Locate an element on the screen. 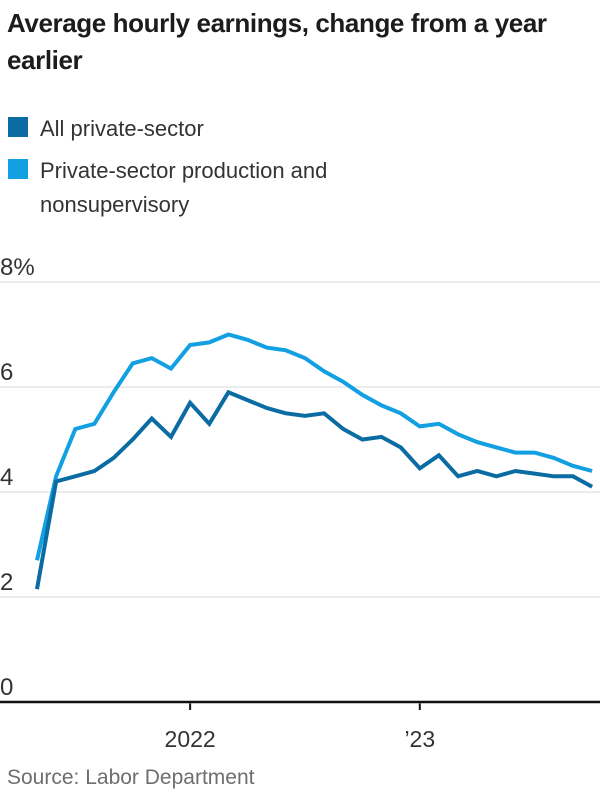  y-axis-label: 2 is located at coordinates (6, 582).